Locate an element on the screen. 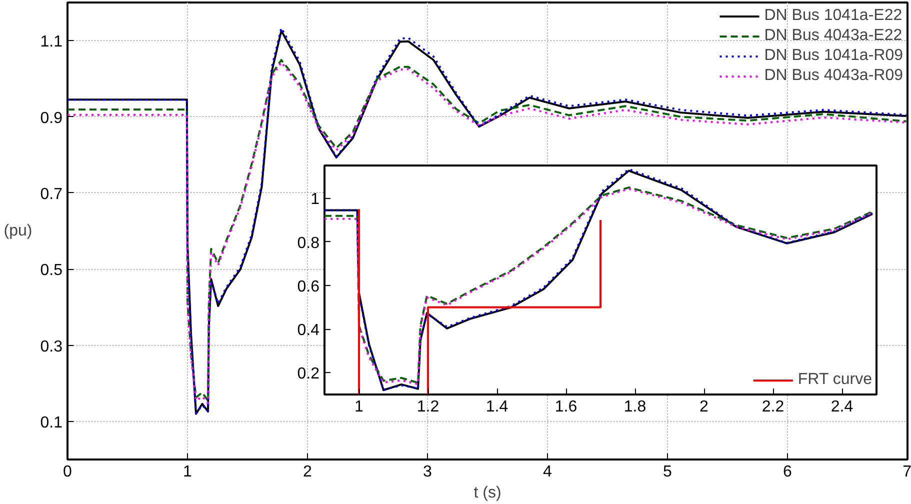  legend-label: DN Bus 1041a-R09 is located at coordinates (833, 56).